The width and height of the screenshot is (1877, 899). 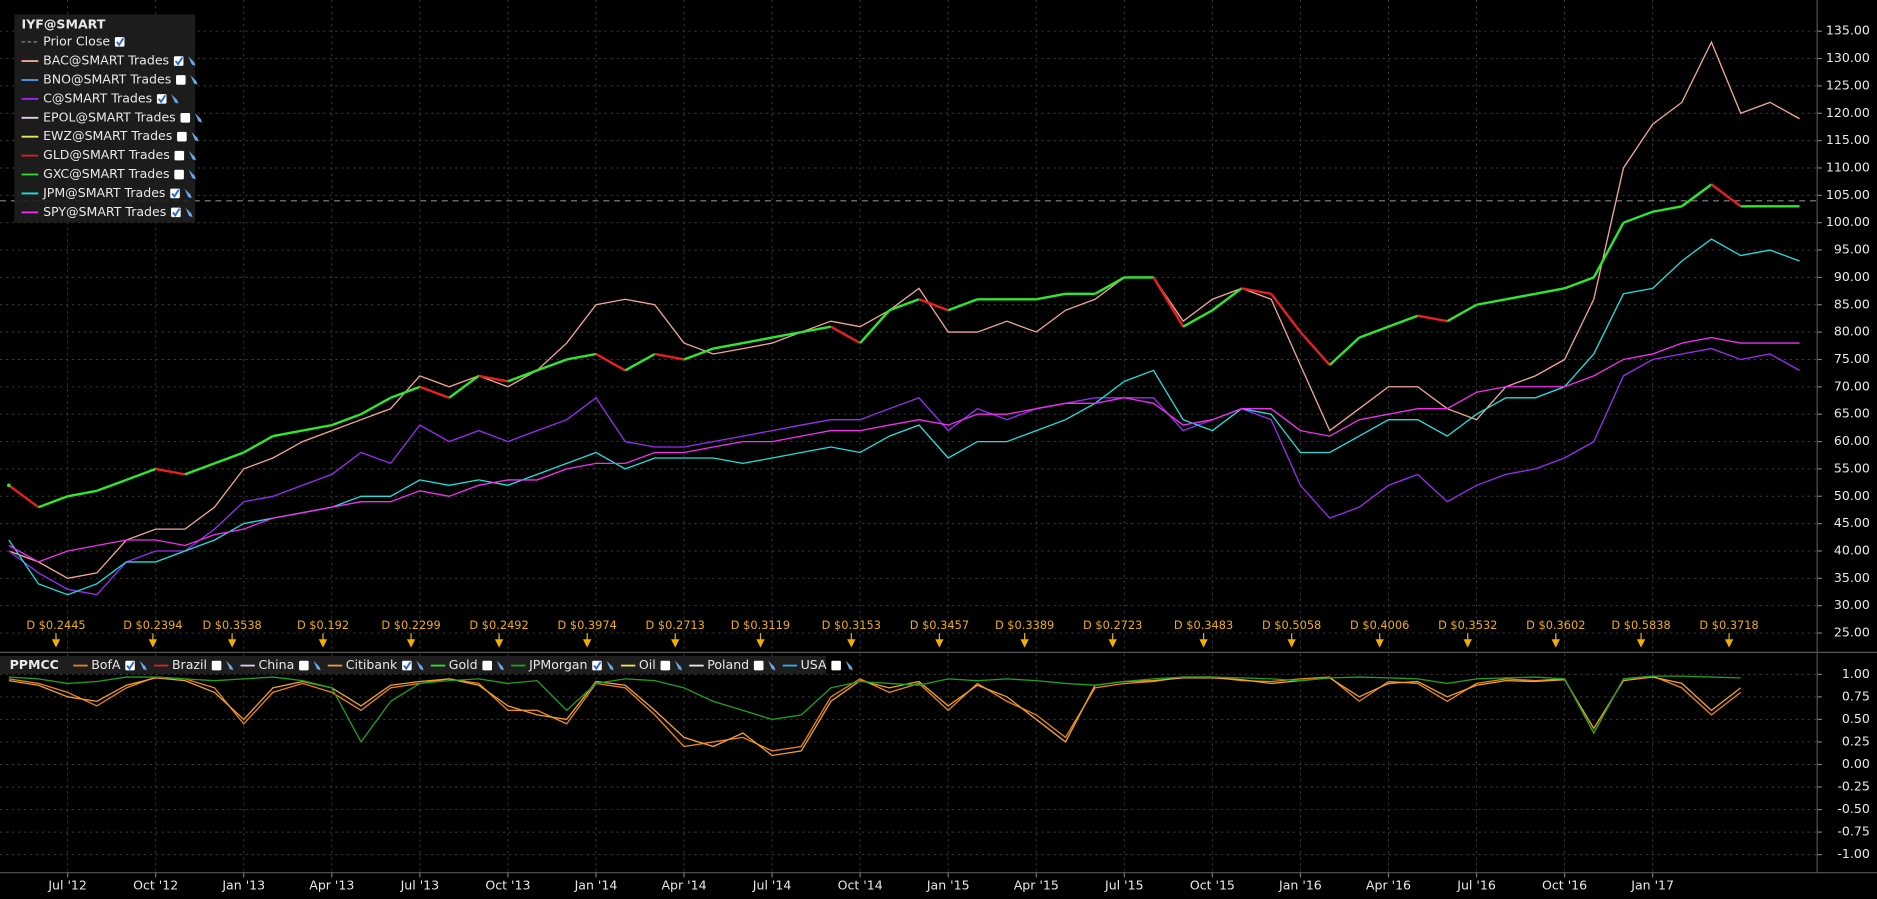 I want to click on y-tick-label: 25.00, so click(x=1852, y=632).